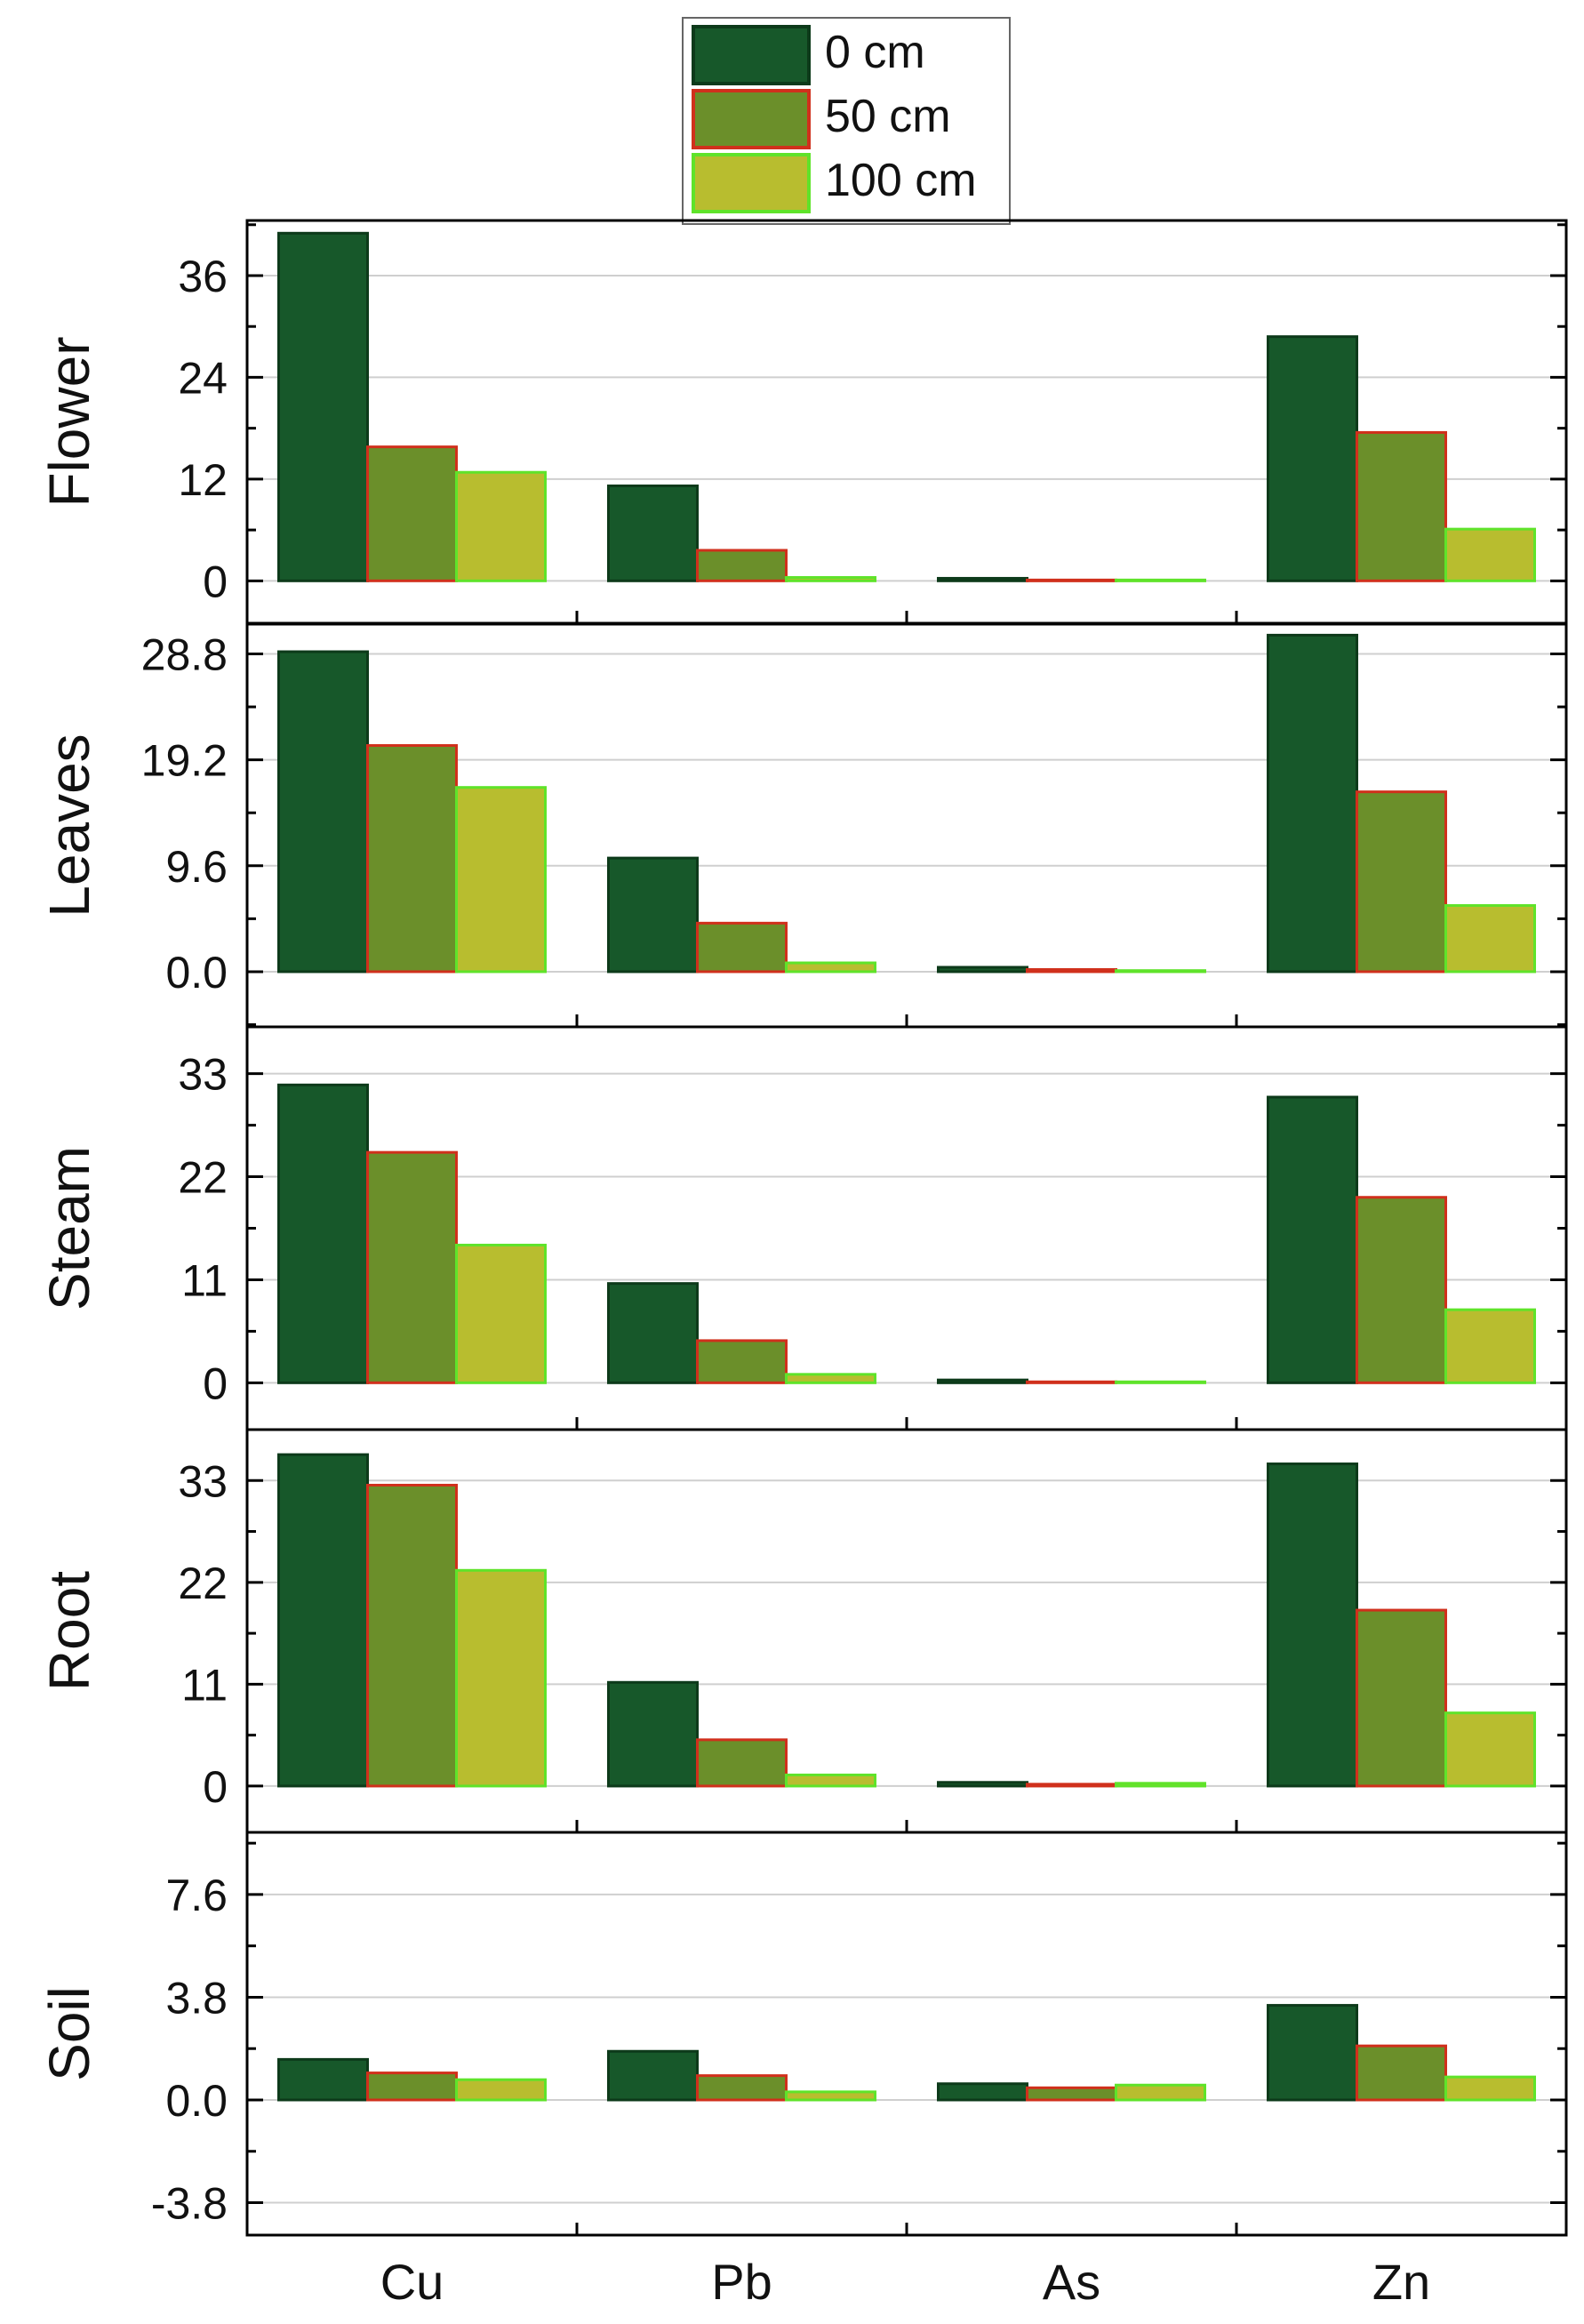 This screenshot has height=2324, width=1584. I want to click on ylabel-leaves: Leaves, so click(69, 825).